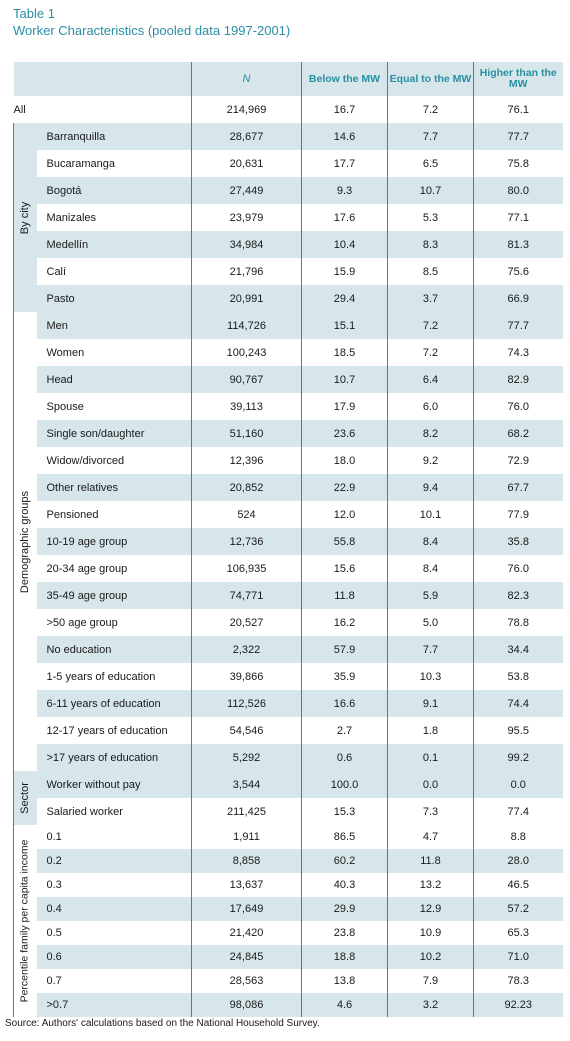 The height and width of the screenshot is (1041, 570). Describe the element at coordinates (430, 730) in the screenshot. I see `cell-equal: 1.8` at that location.